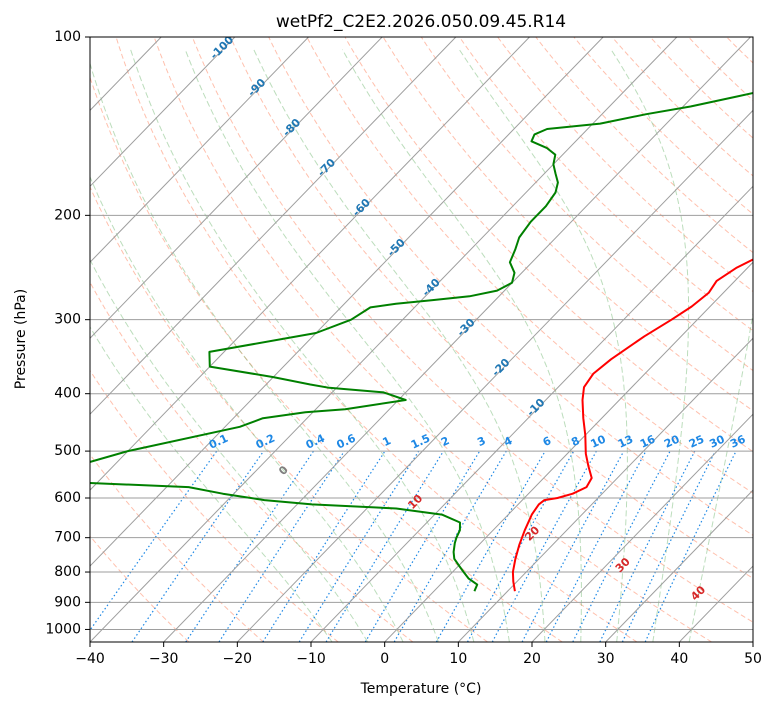  Describe the element at coordinates (421, 689) in the screenshot. I see `x-axis-label: Temperature (°C)` at that location.